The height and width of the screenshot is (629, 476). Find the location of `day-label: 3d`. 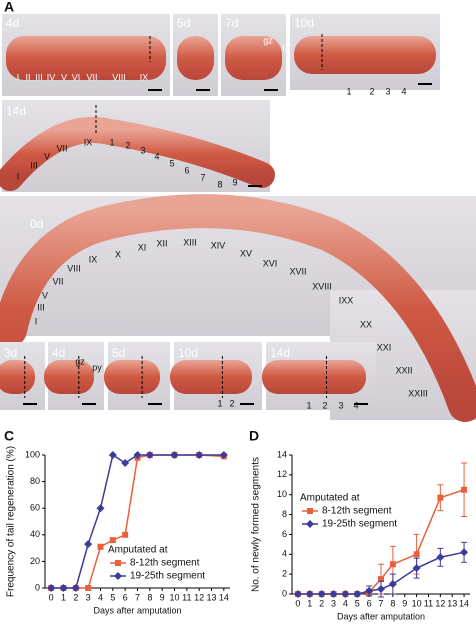

day-label: 3d is located at coordinates (10, 353).